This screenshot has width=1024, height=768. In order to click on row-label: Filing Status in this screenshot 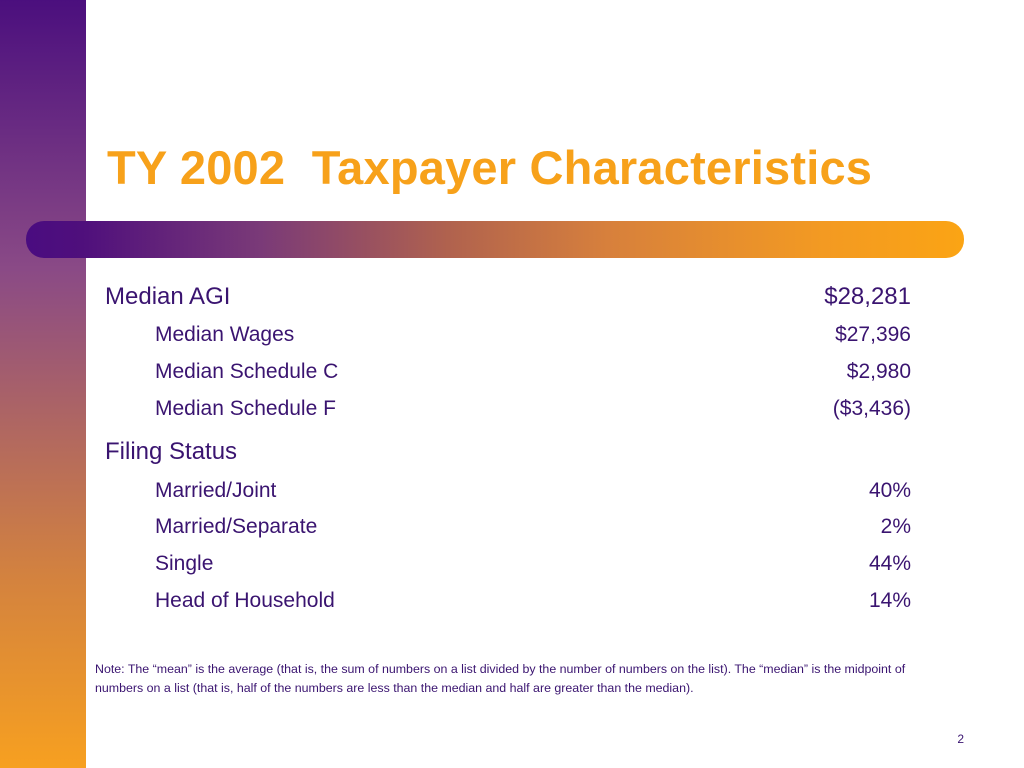, I will do `click(171, 451)`.